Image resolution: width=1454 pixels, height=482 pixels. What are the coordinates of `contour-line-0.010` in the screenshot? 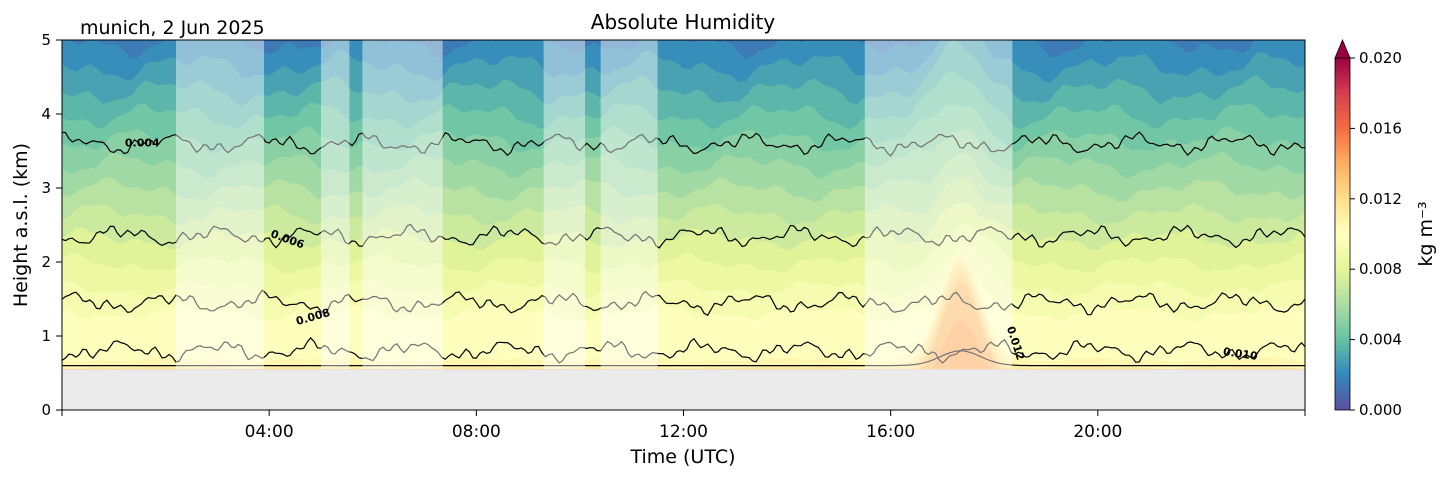 It's located at (683, 350).